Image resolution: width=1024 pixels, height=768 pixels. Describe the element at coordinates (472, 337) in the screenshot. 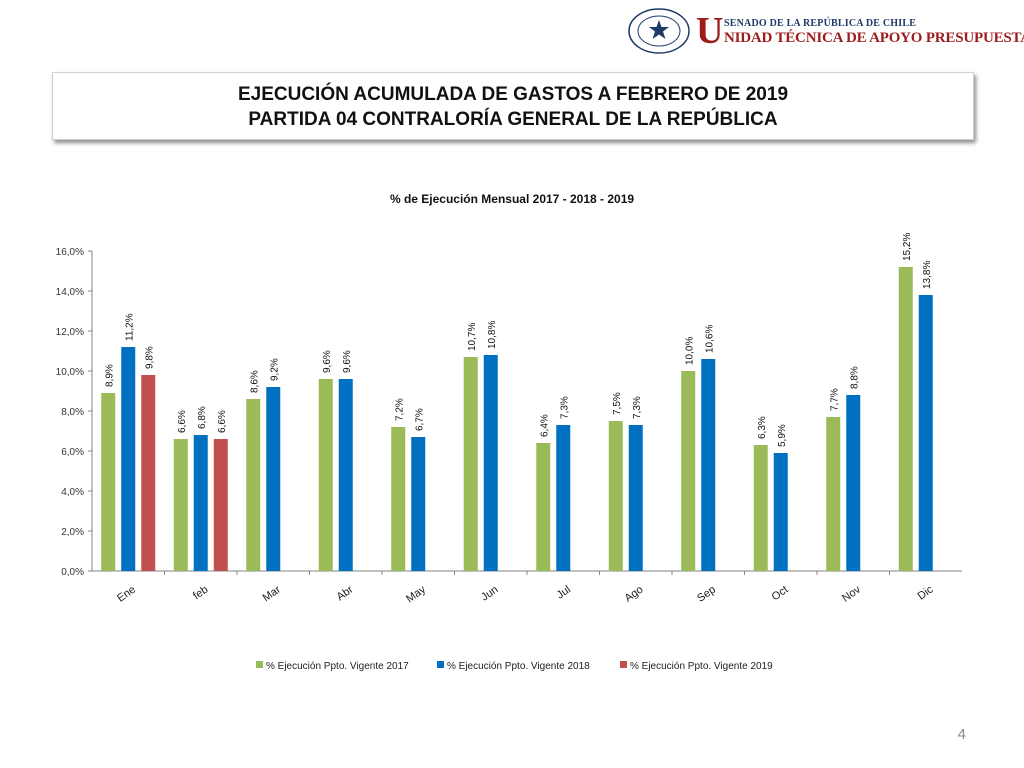

I see `data-label: 10,7%` at that location.